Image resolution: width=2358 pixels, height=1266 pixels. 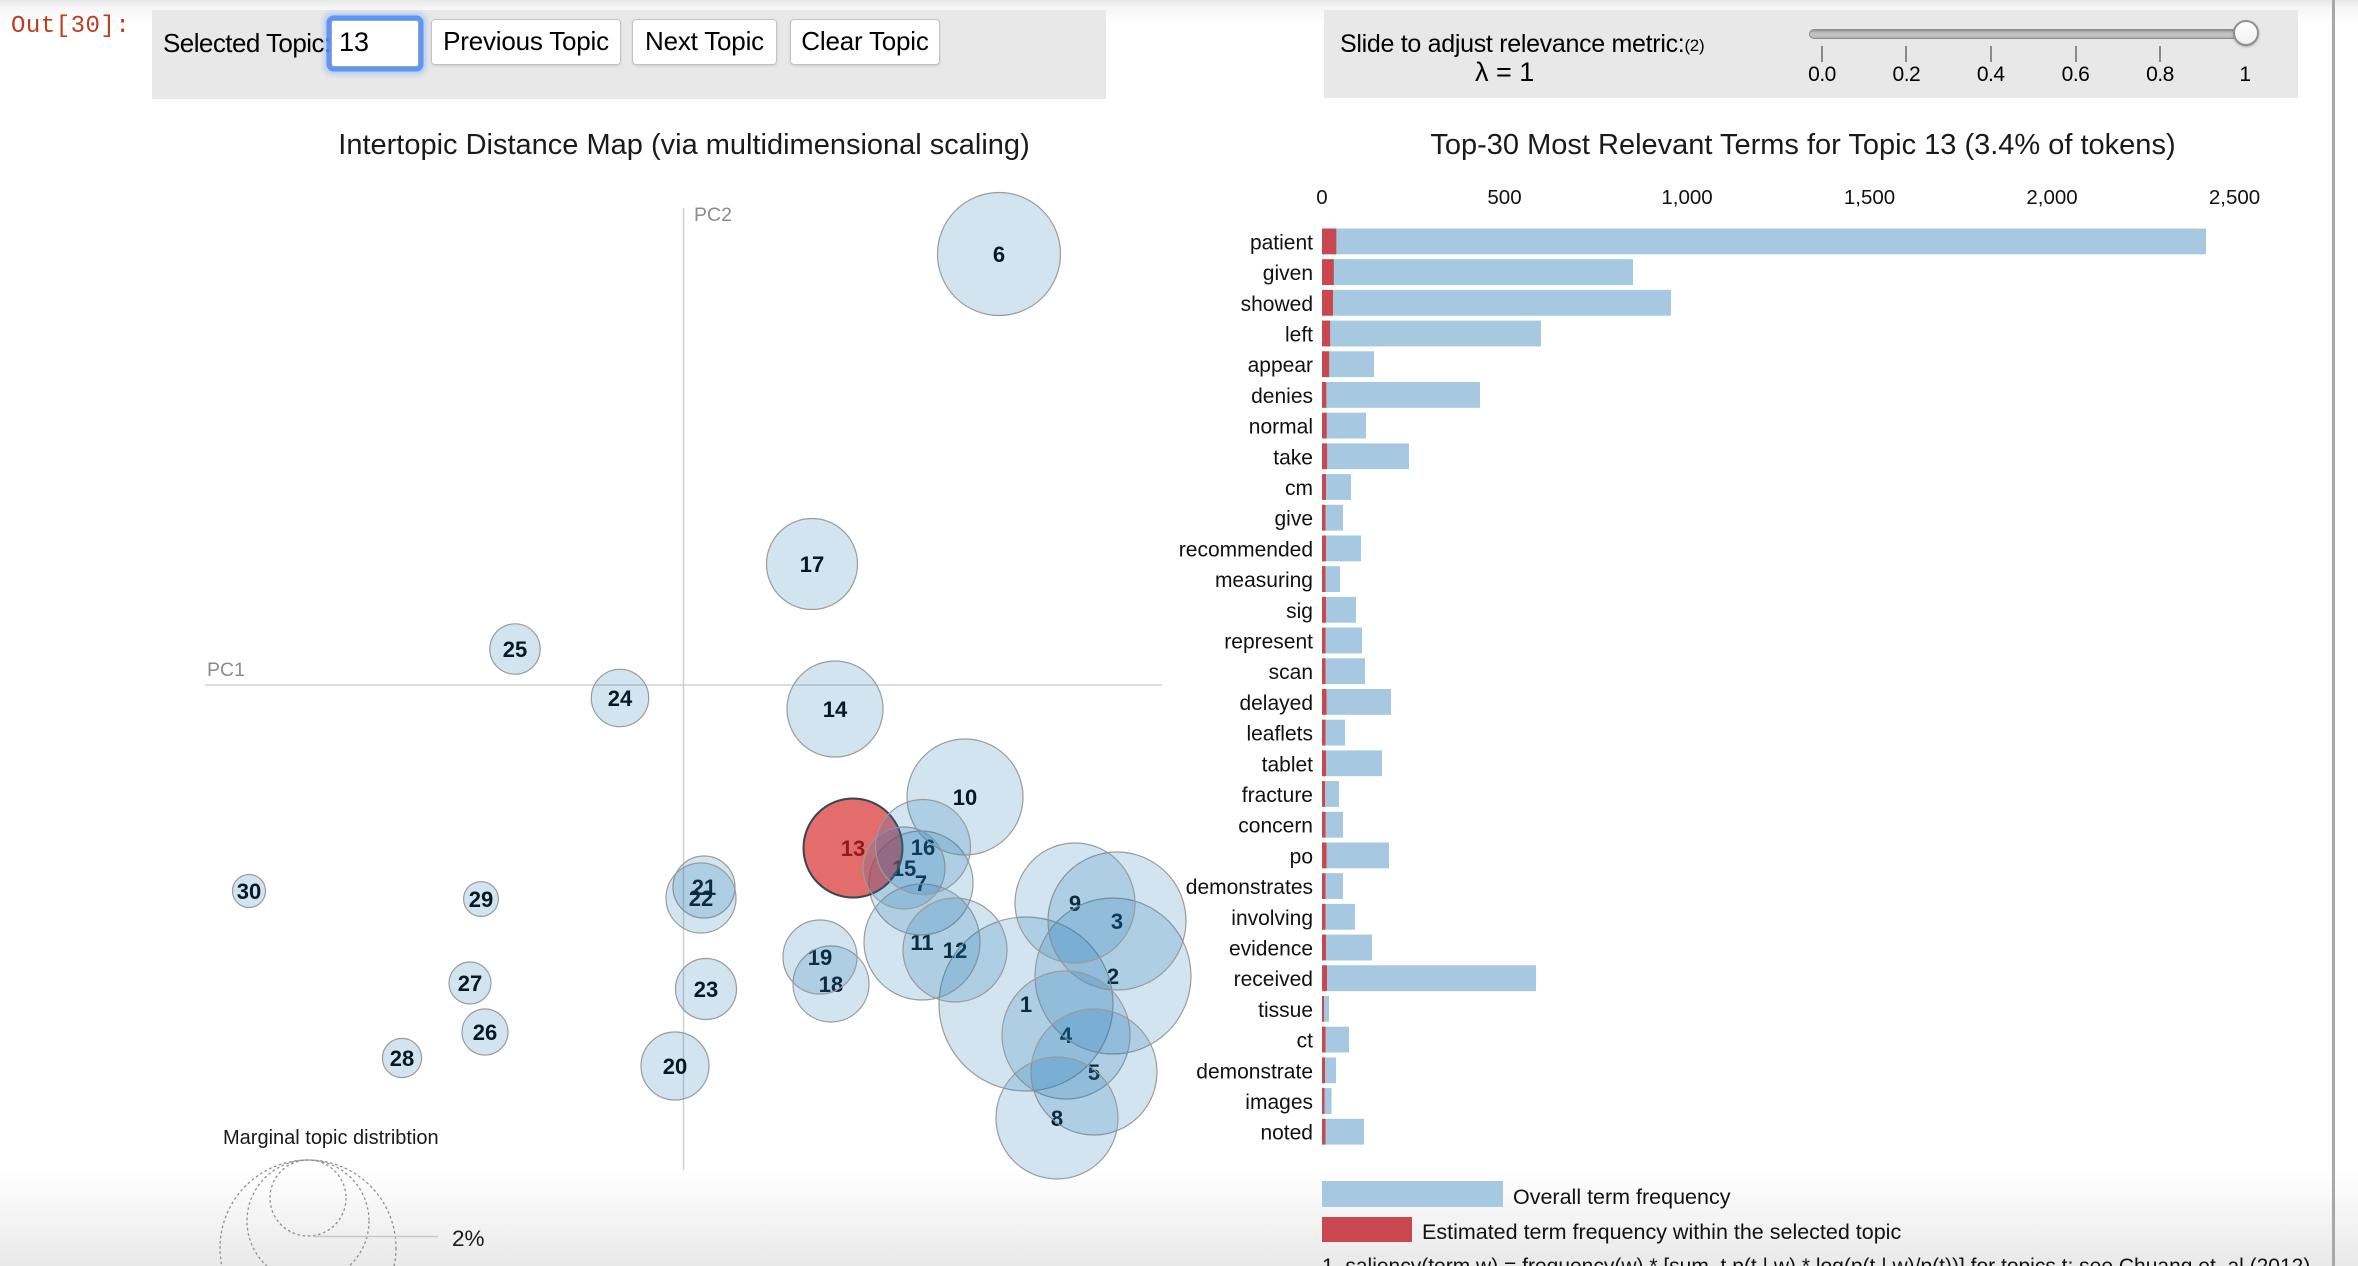 What do you see at coordinates (481, 899) in the screenshot?
I see `svg-text: 29` at bounding box center [481, 899].